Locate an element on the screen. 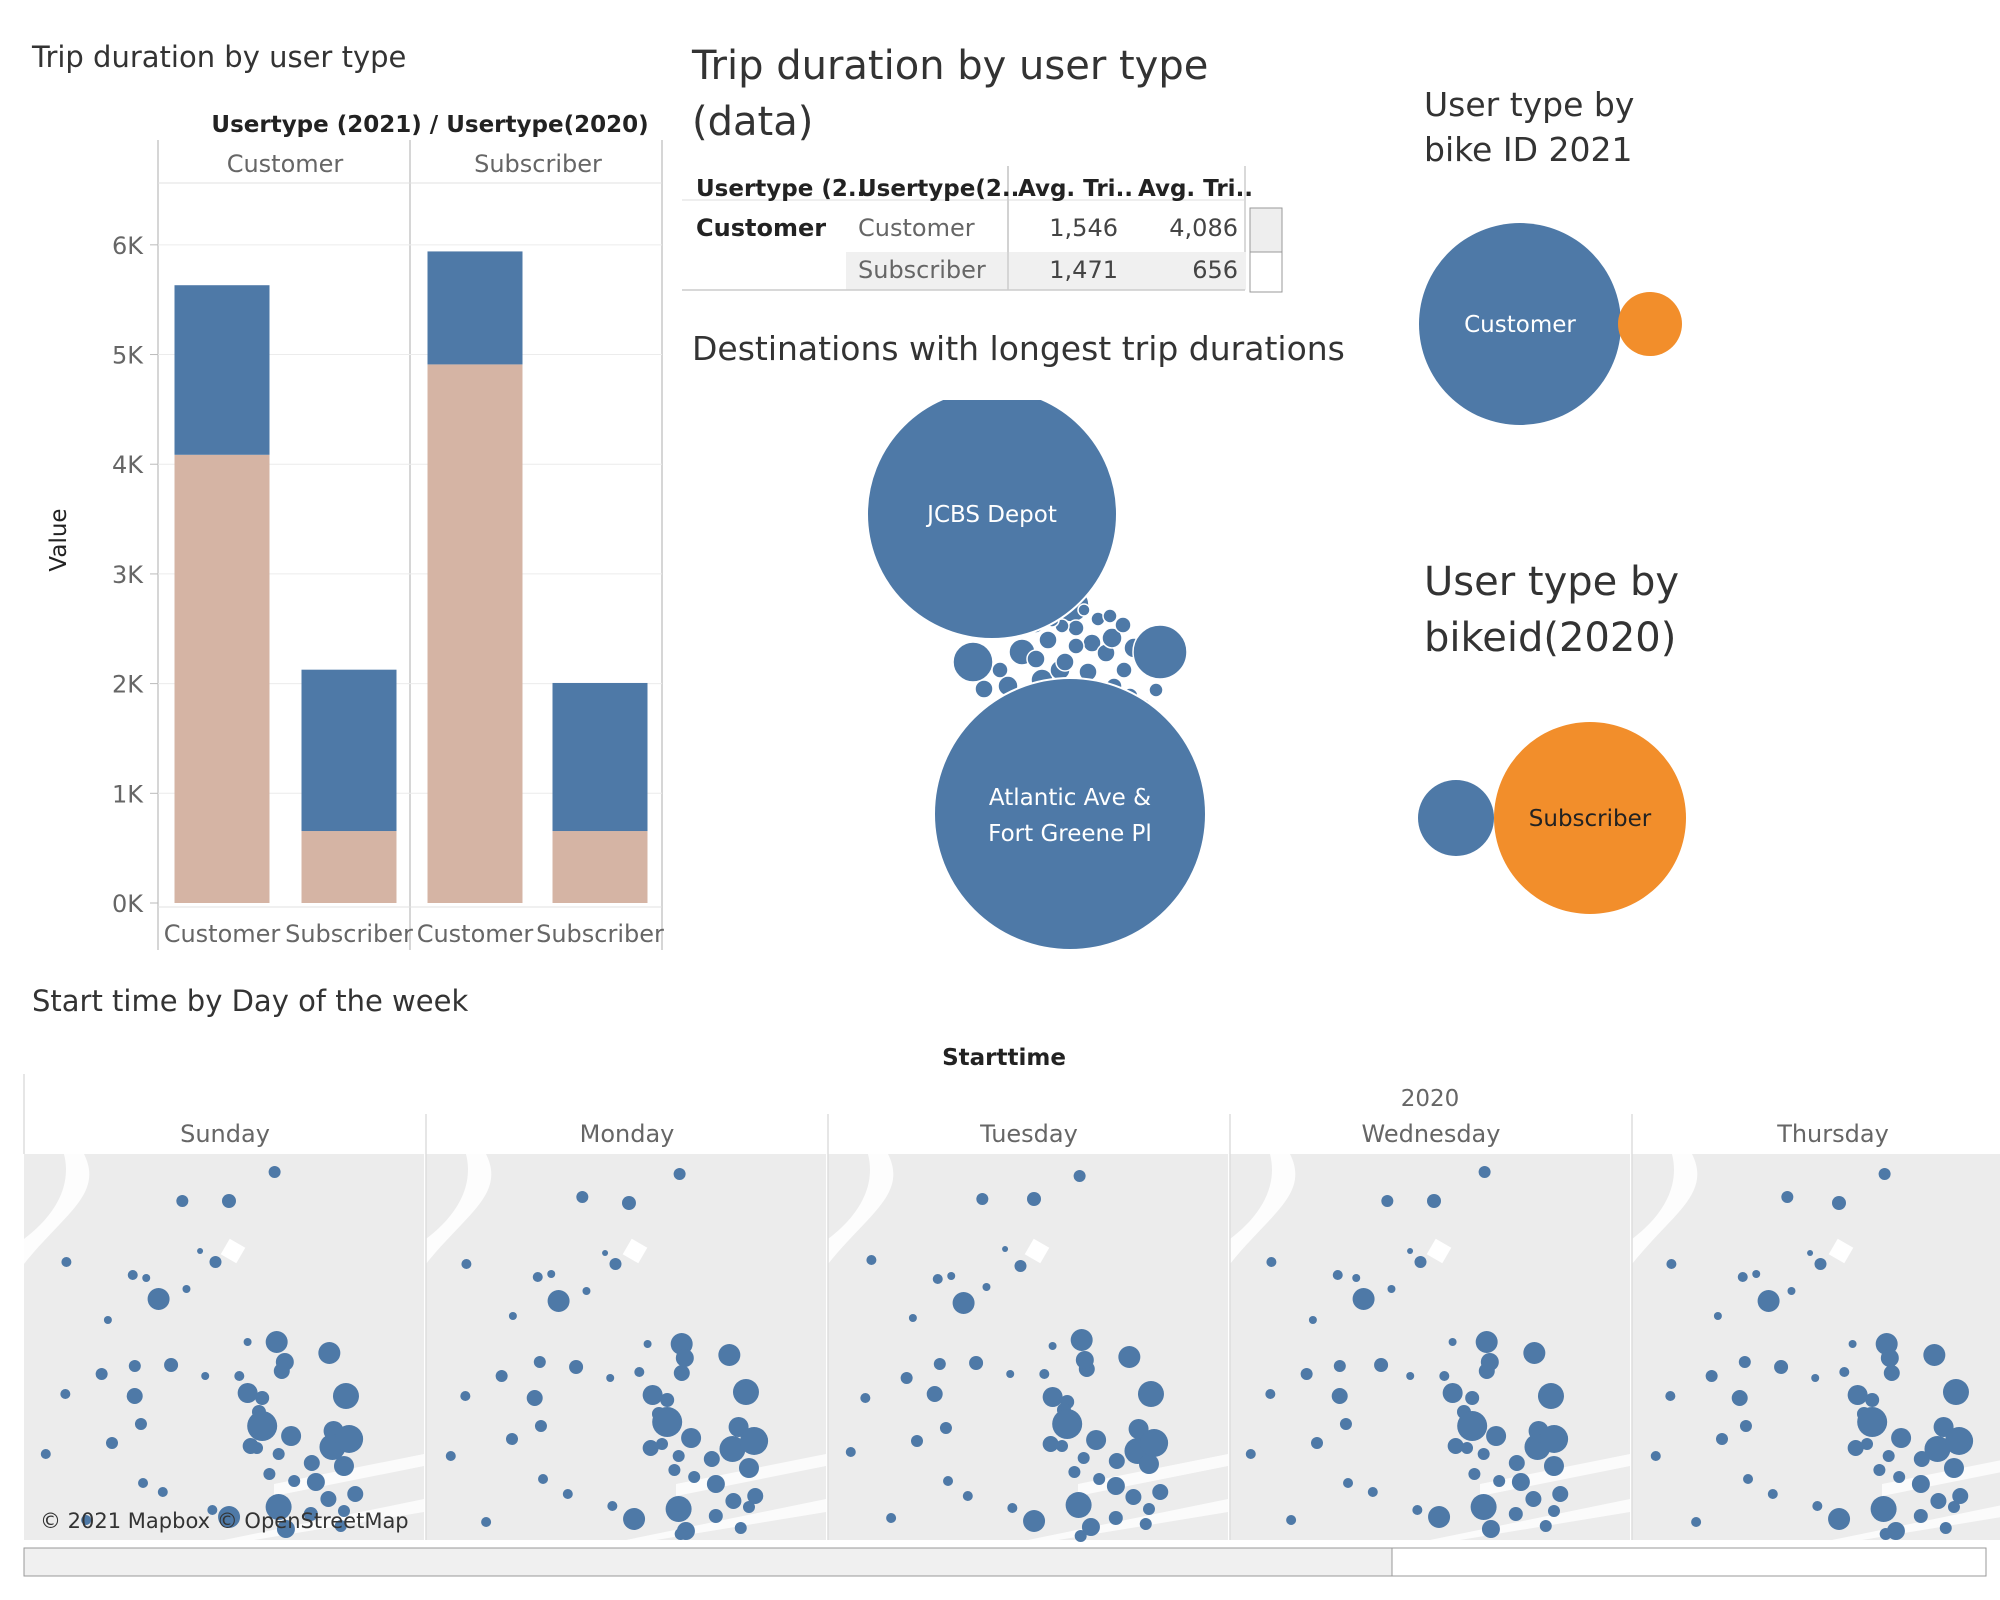 Image resolution: width=2000 pixels, height=1600 pixels. bar-segment-tan is located at coordinates (349, 867).